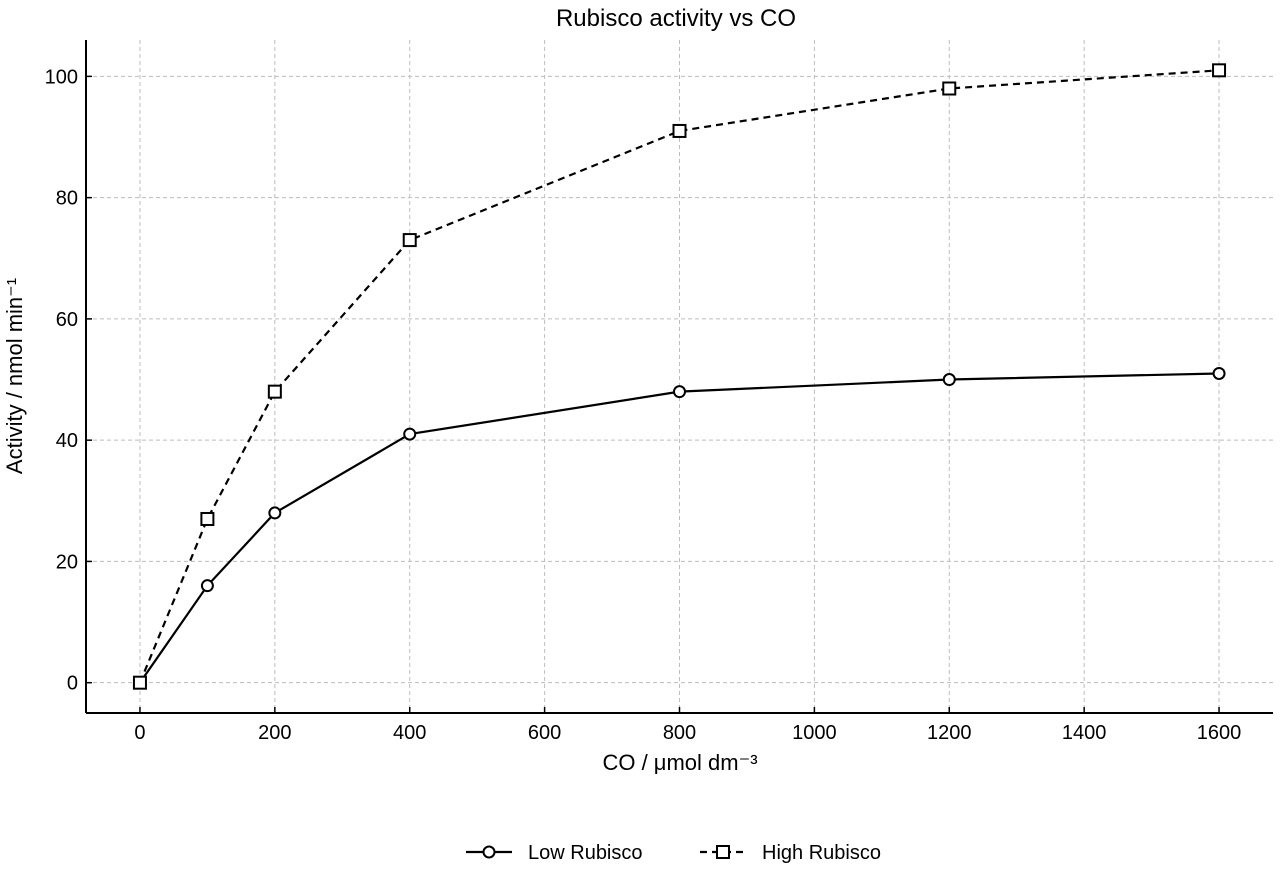 The image size is (1280, 885). Describe the element at coordinates (67, 199) in the screenshot. I see `y-tick-label: 80` at that location.